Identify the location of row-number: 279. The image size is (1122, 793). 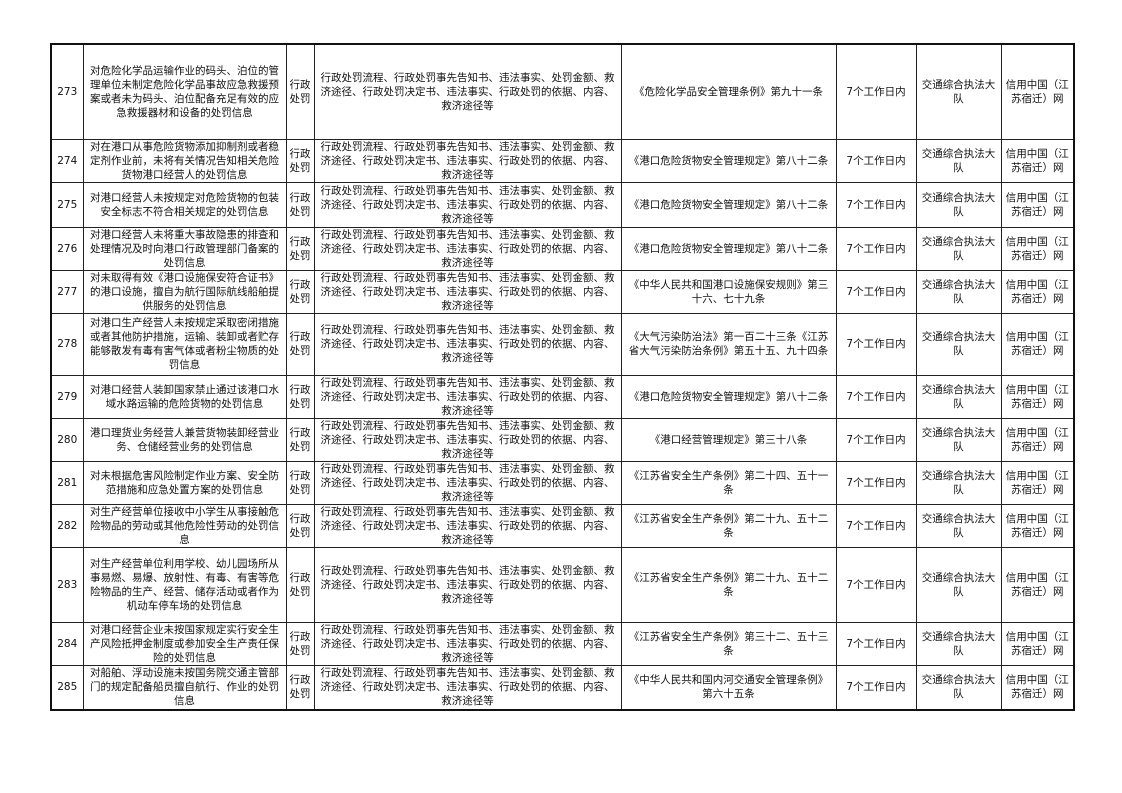
(67, 396).